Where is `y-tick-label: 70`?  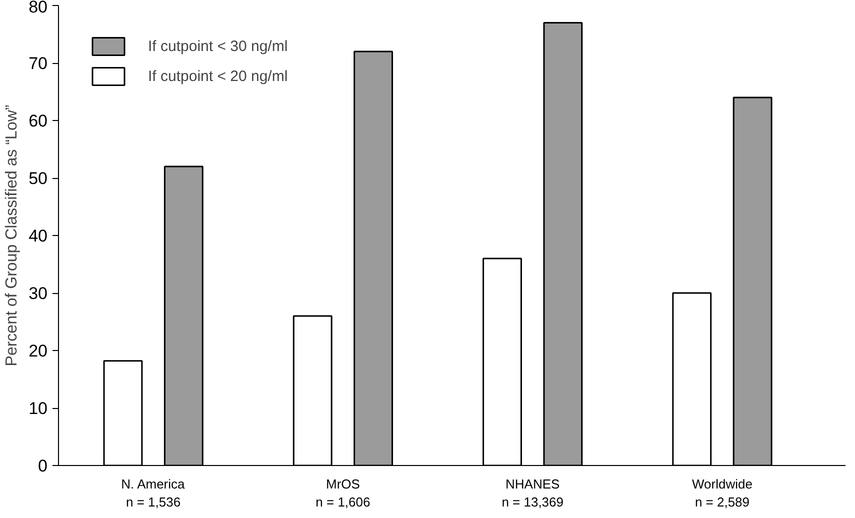
y-tick-label: 70 is located at coordinates (38, 63).